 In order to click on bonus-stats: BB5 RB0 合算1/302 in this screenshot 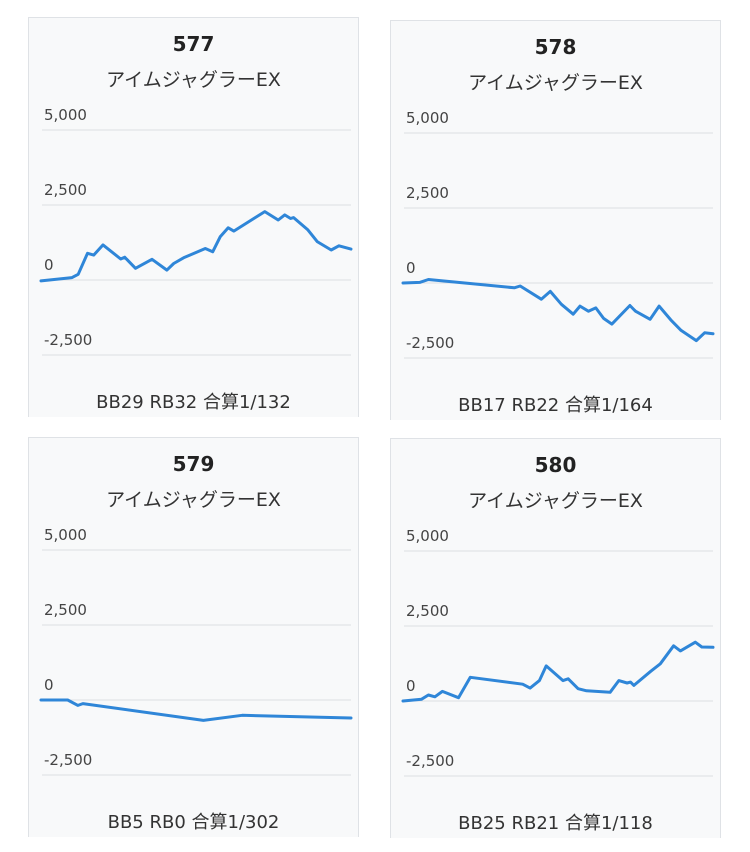, I will do `click(193, 822)`.